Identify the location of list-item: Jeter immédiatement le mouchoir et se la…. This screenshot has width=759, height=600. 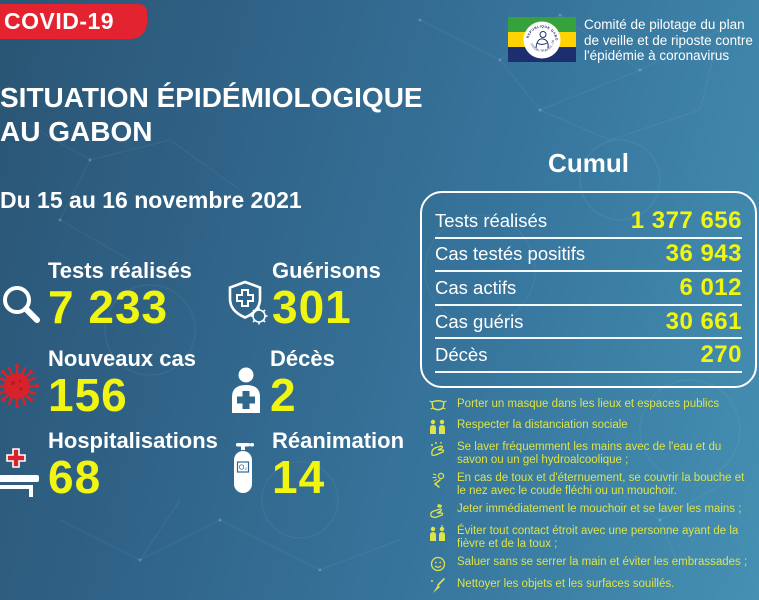
(593, 511).